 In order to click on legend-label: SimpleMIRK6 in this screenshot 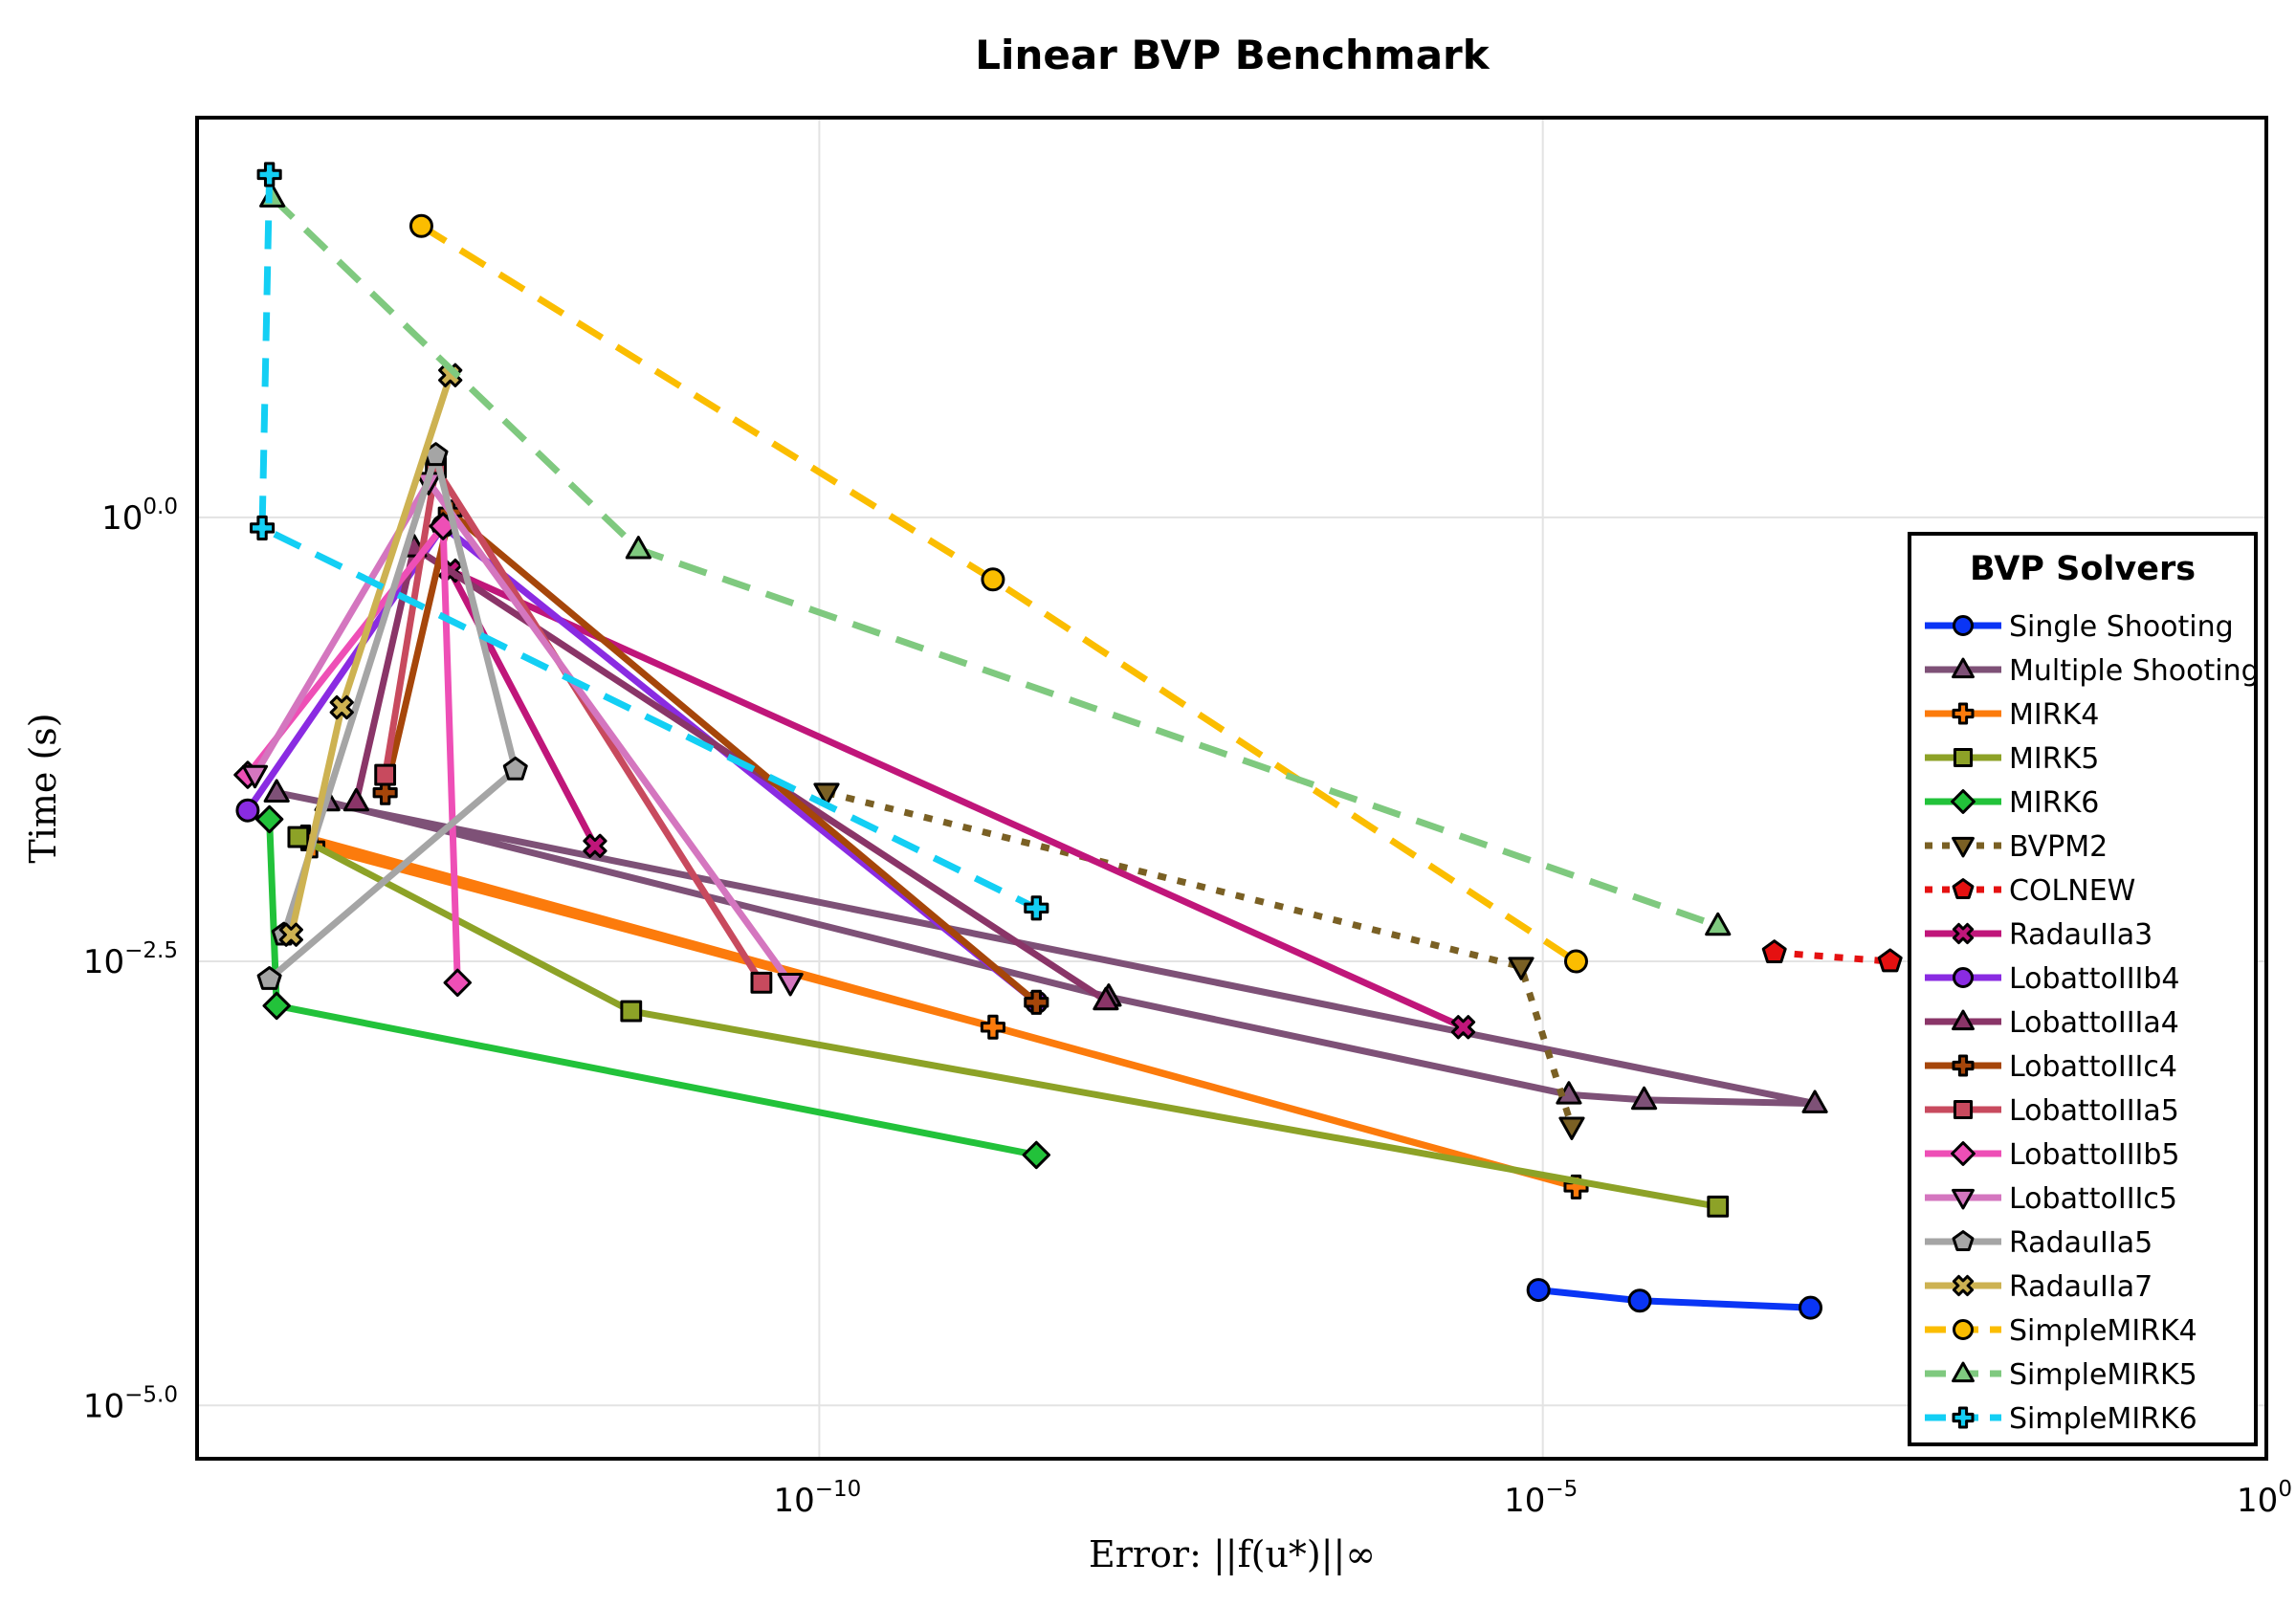, I will do `click(2103, 1419)`.